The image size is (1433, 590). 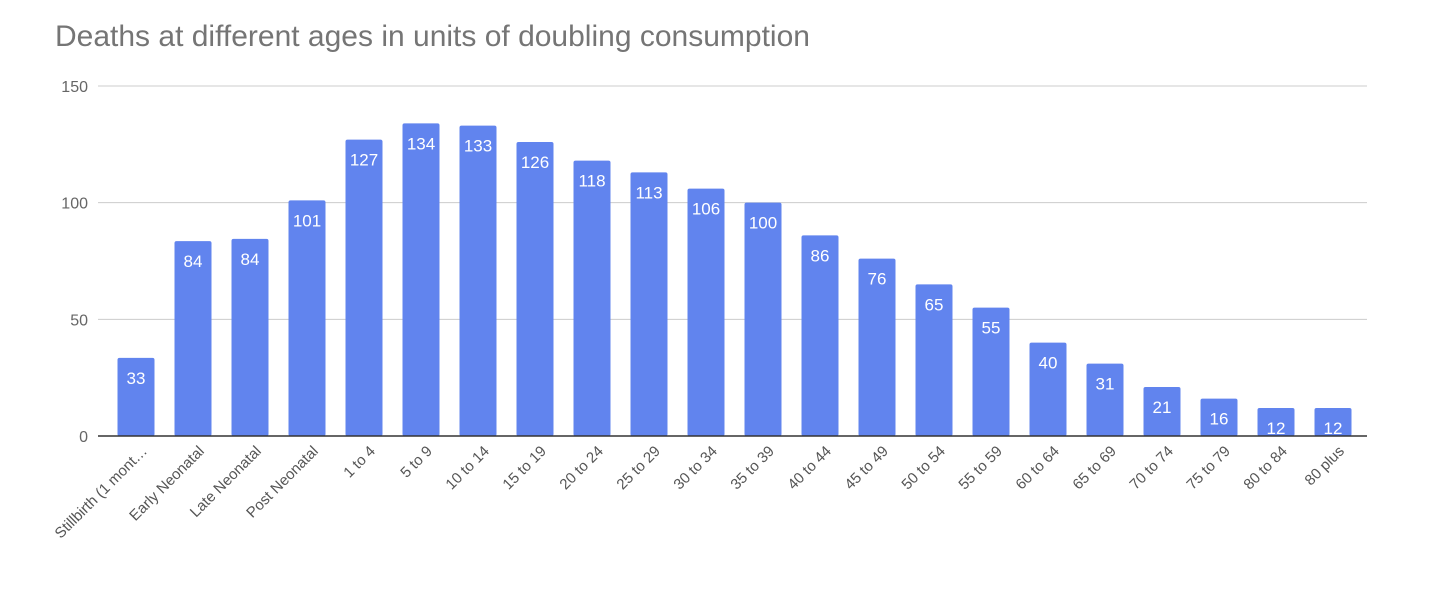 I want to click on x-tick-label: 80 plus, so click(x=1325, y=466).